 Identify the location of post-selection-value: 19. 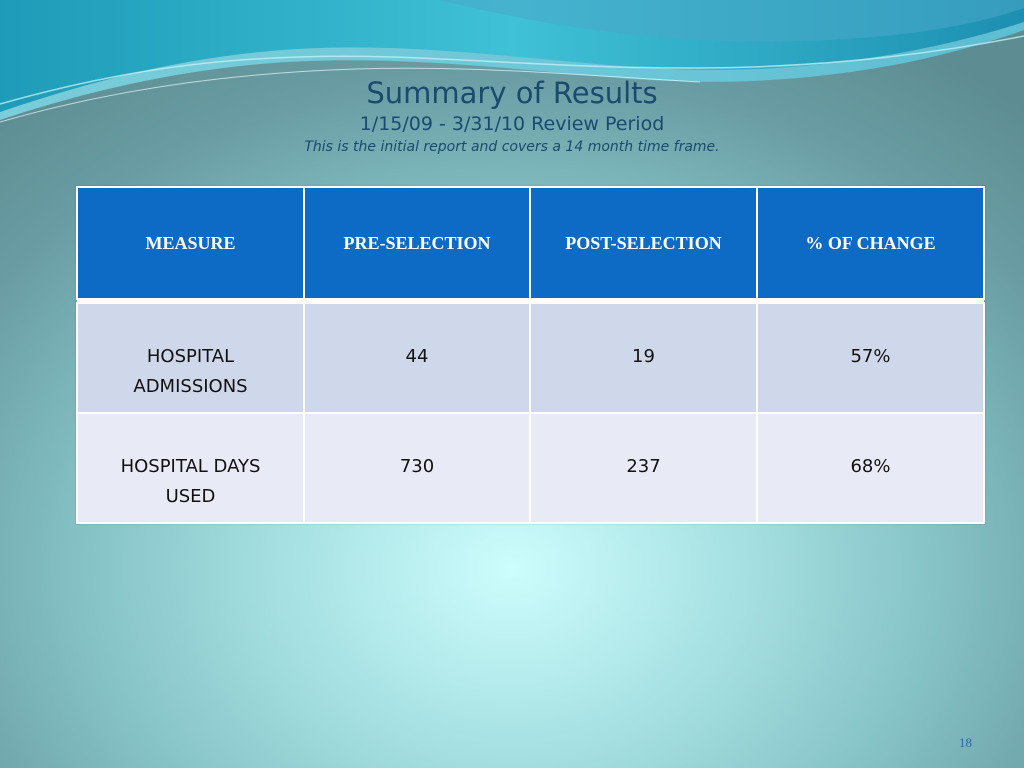
(643, 358).